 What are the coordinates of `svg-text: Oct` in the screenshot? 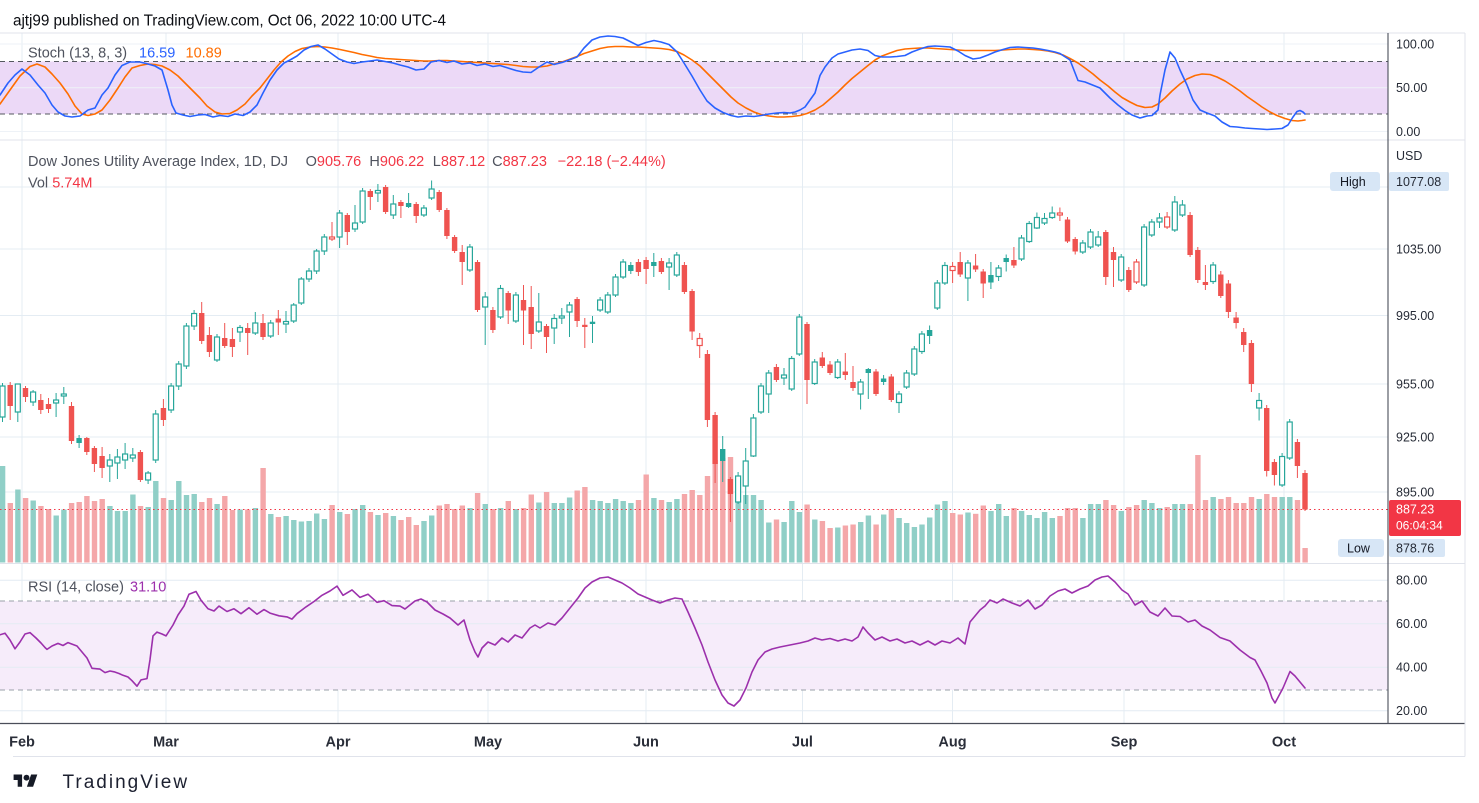 It's located at (1284, 743).